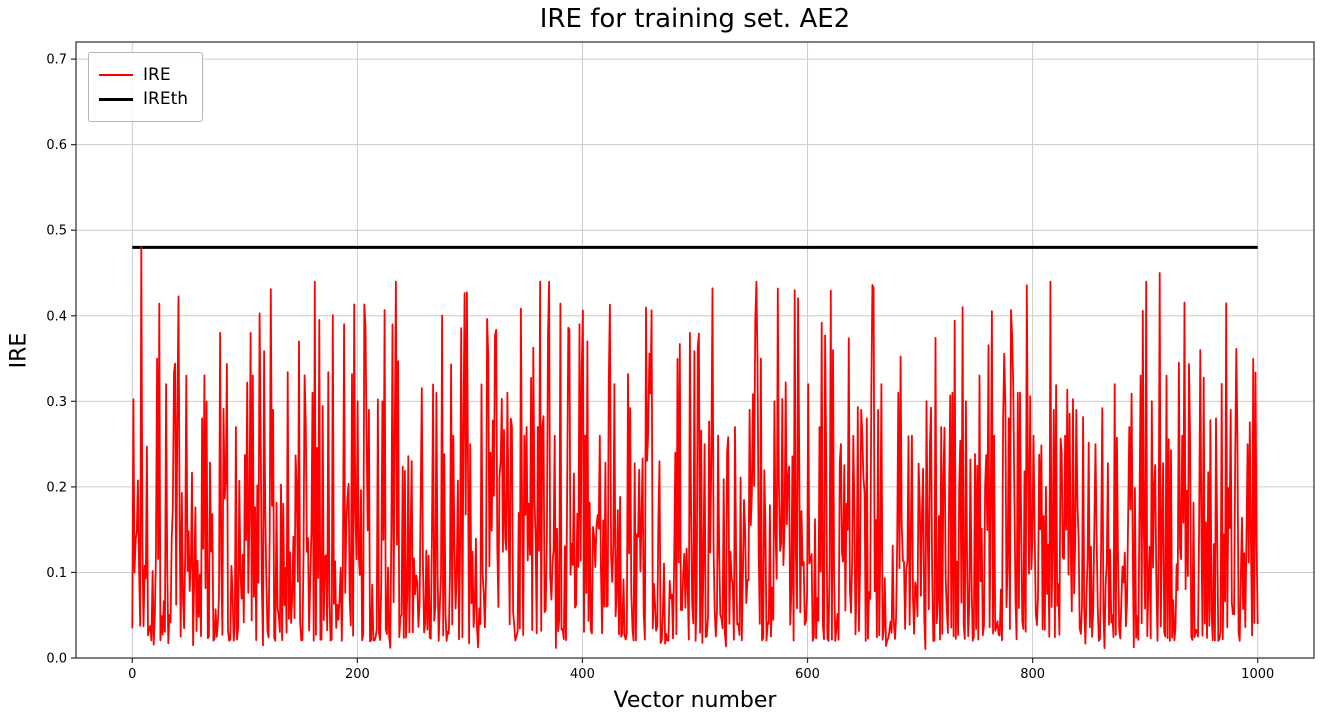 The image size is (1325, 727). I want to click on y-axis-label: IRE, so click(19, 350).